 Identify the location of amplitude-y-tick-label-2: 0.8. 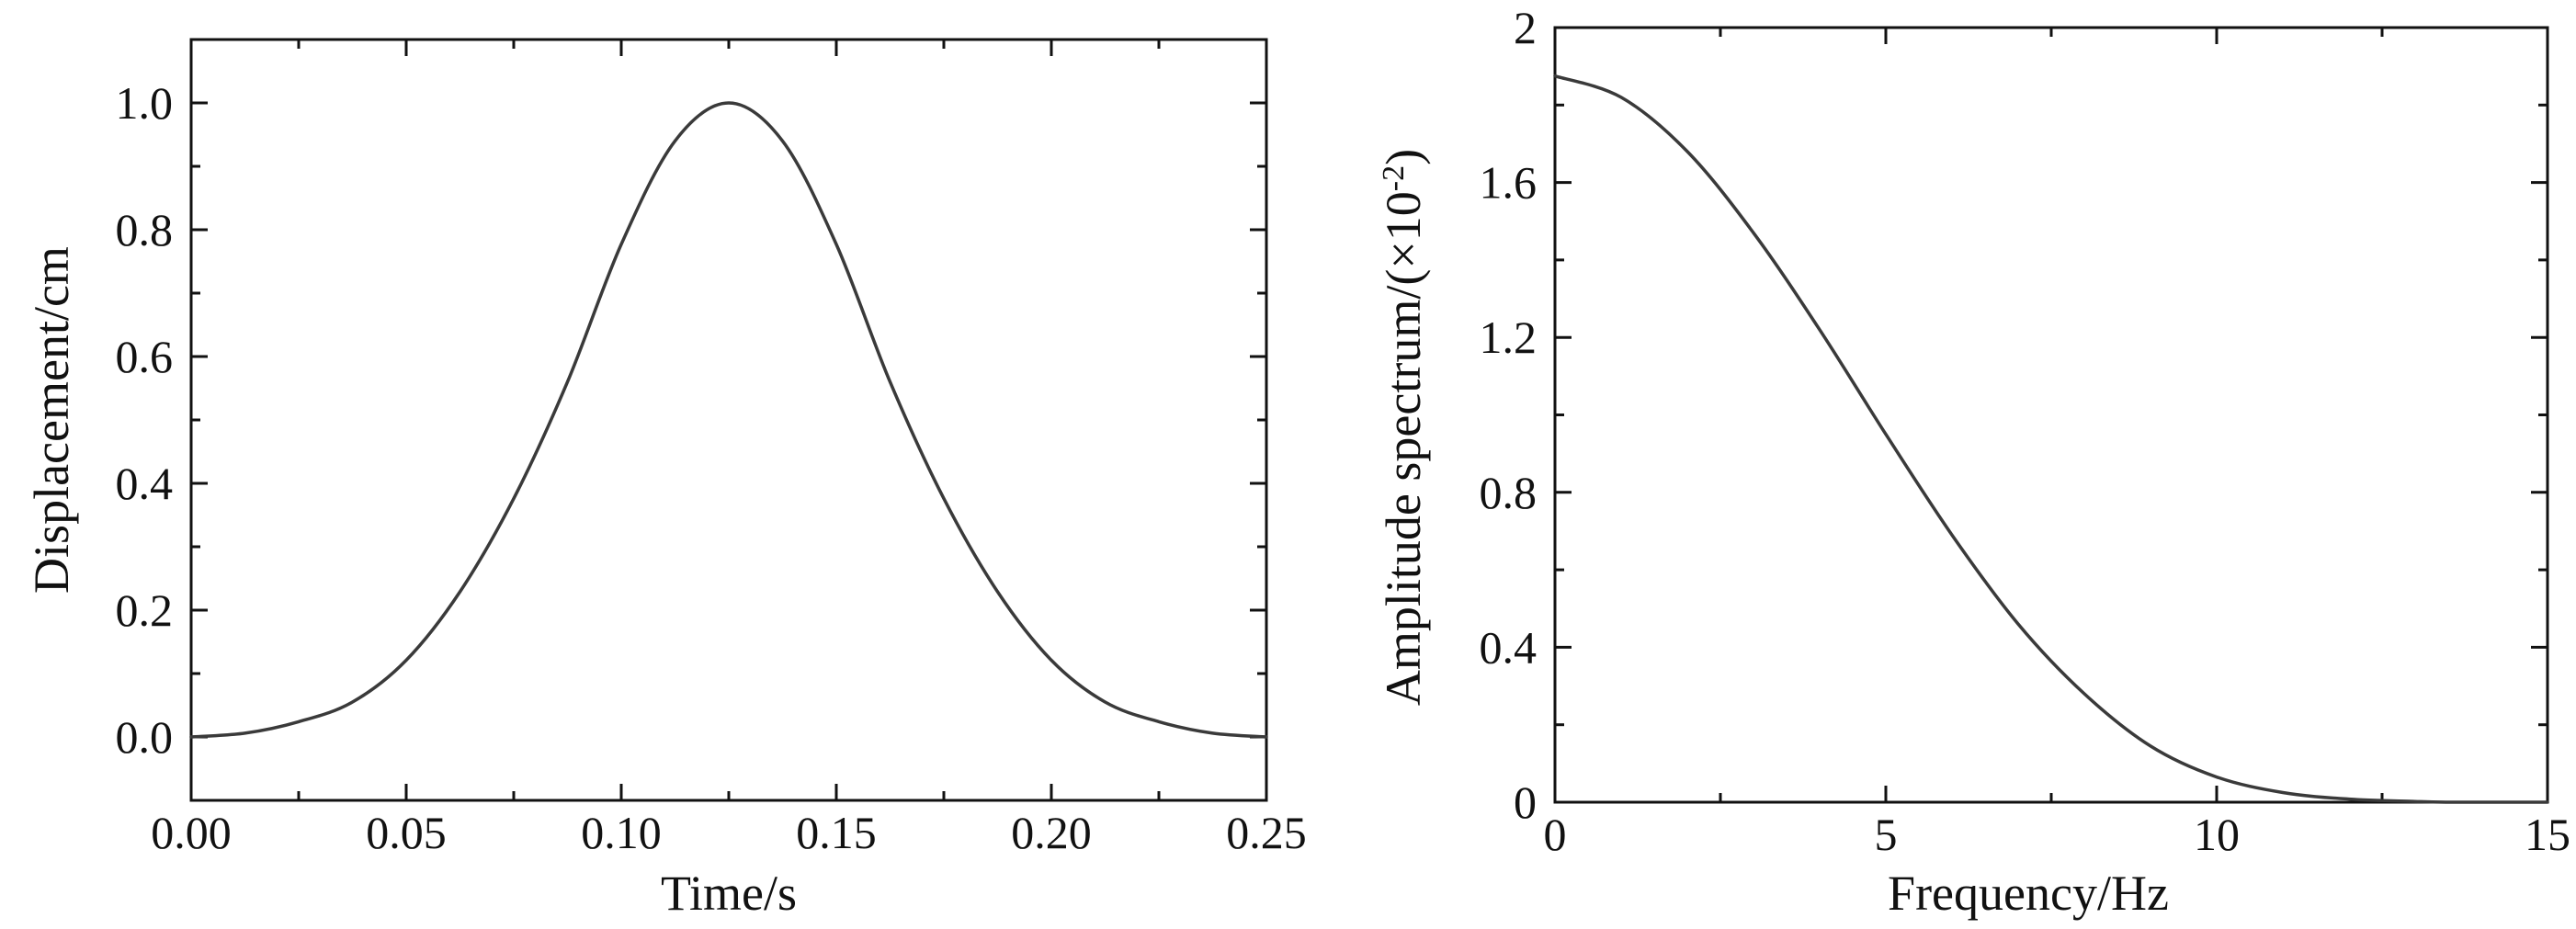
(1509, 493).